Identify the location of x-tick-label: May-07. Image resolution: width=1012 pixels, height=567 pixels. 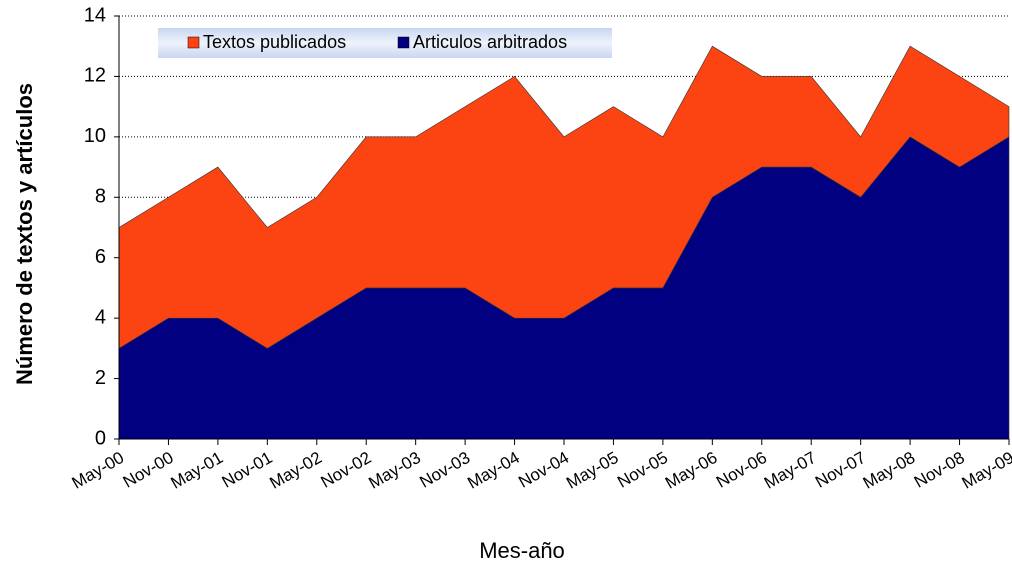
(790, 470).